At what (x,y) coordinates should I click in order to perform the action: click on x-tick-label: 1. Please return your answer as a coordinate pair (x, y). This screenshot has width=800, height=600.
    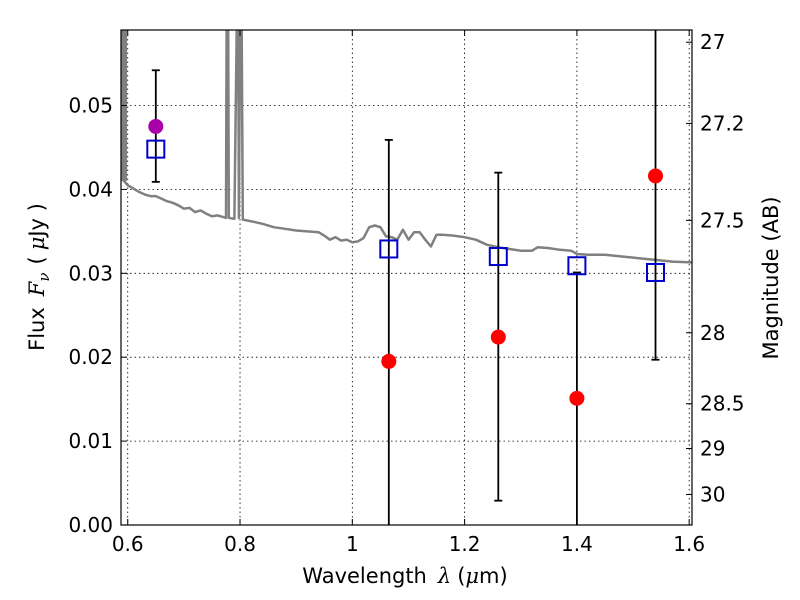
    Looking at the image, I should click on (352, 544).